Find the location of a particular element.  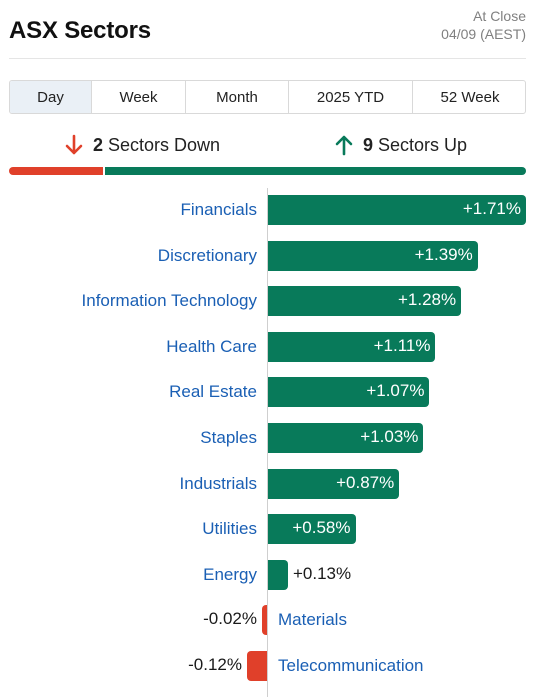

sector-row: Industrials +0.87% is located at coordinates (267, 484).